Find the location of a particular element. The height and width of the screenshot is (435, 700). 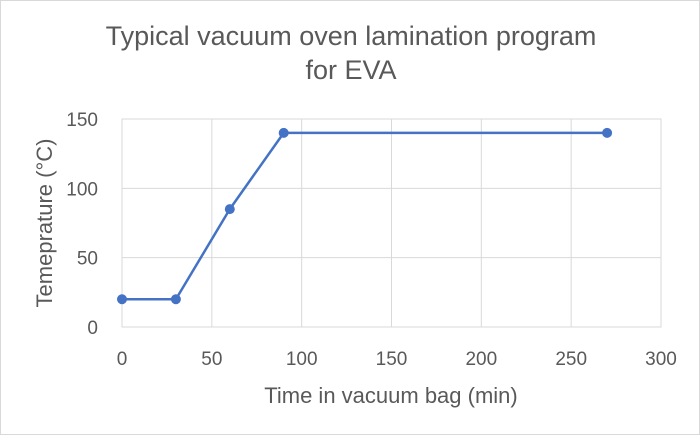

x-tick-label: 150 is located at coordinates (392, 359).